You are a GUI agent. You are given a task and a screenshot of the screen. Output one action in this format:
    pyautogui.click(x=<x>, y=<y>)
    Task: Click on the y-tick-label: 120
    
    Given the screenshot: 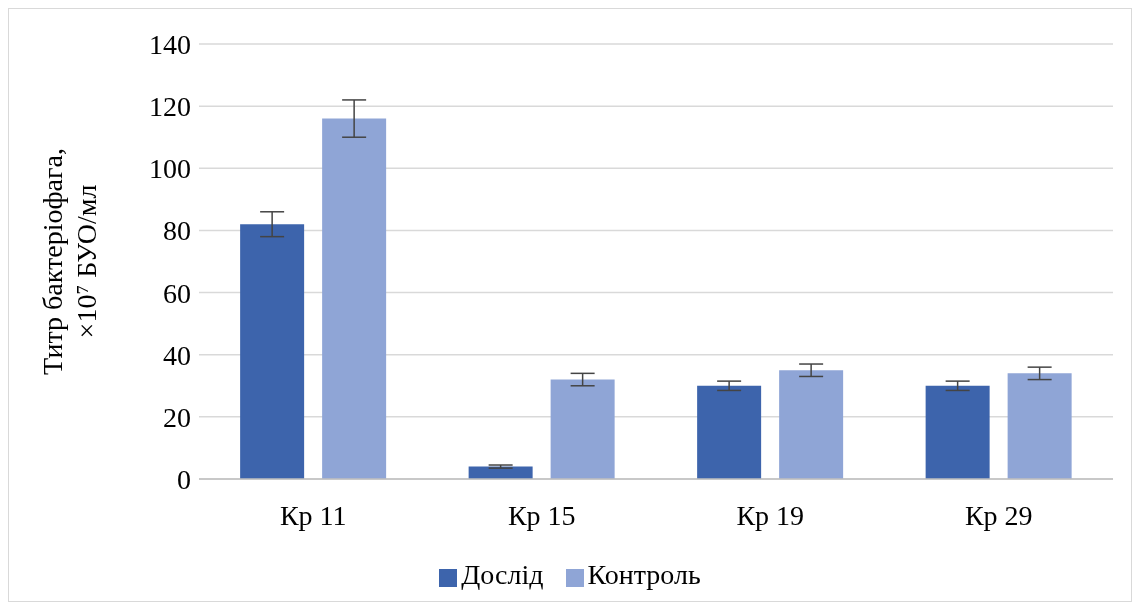 What is the action you would take?
    pyautogui.click(x=170, y=107)
    